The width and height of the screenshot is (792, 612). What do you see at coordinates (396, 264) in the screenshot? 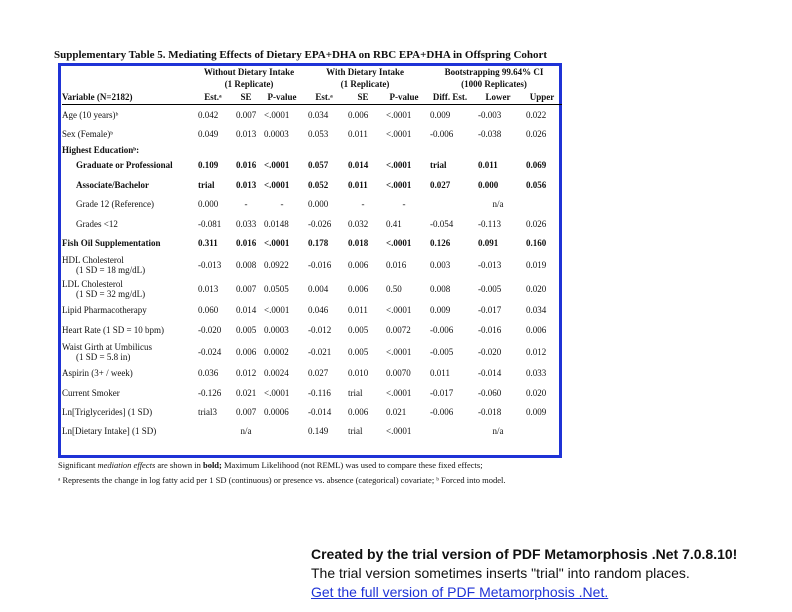
I see `table-cell: 0.016` at bounding box center [396, 264].